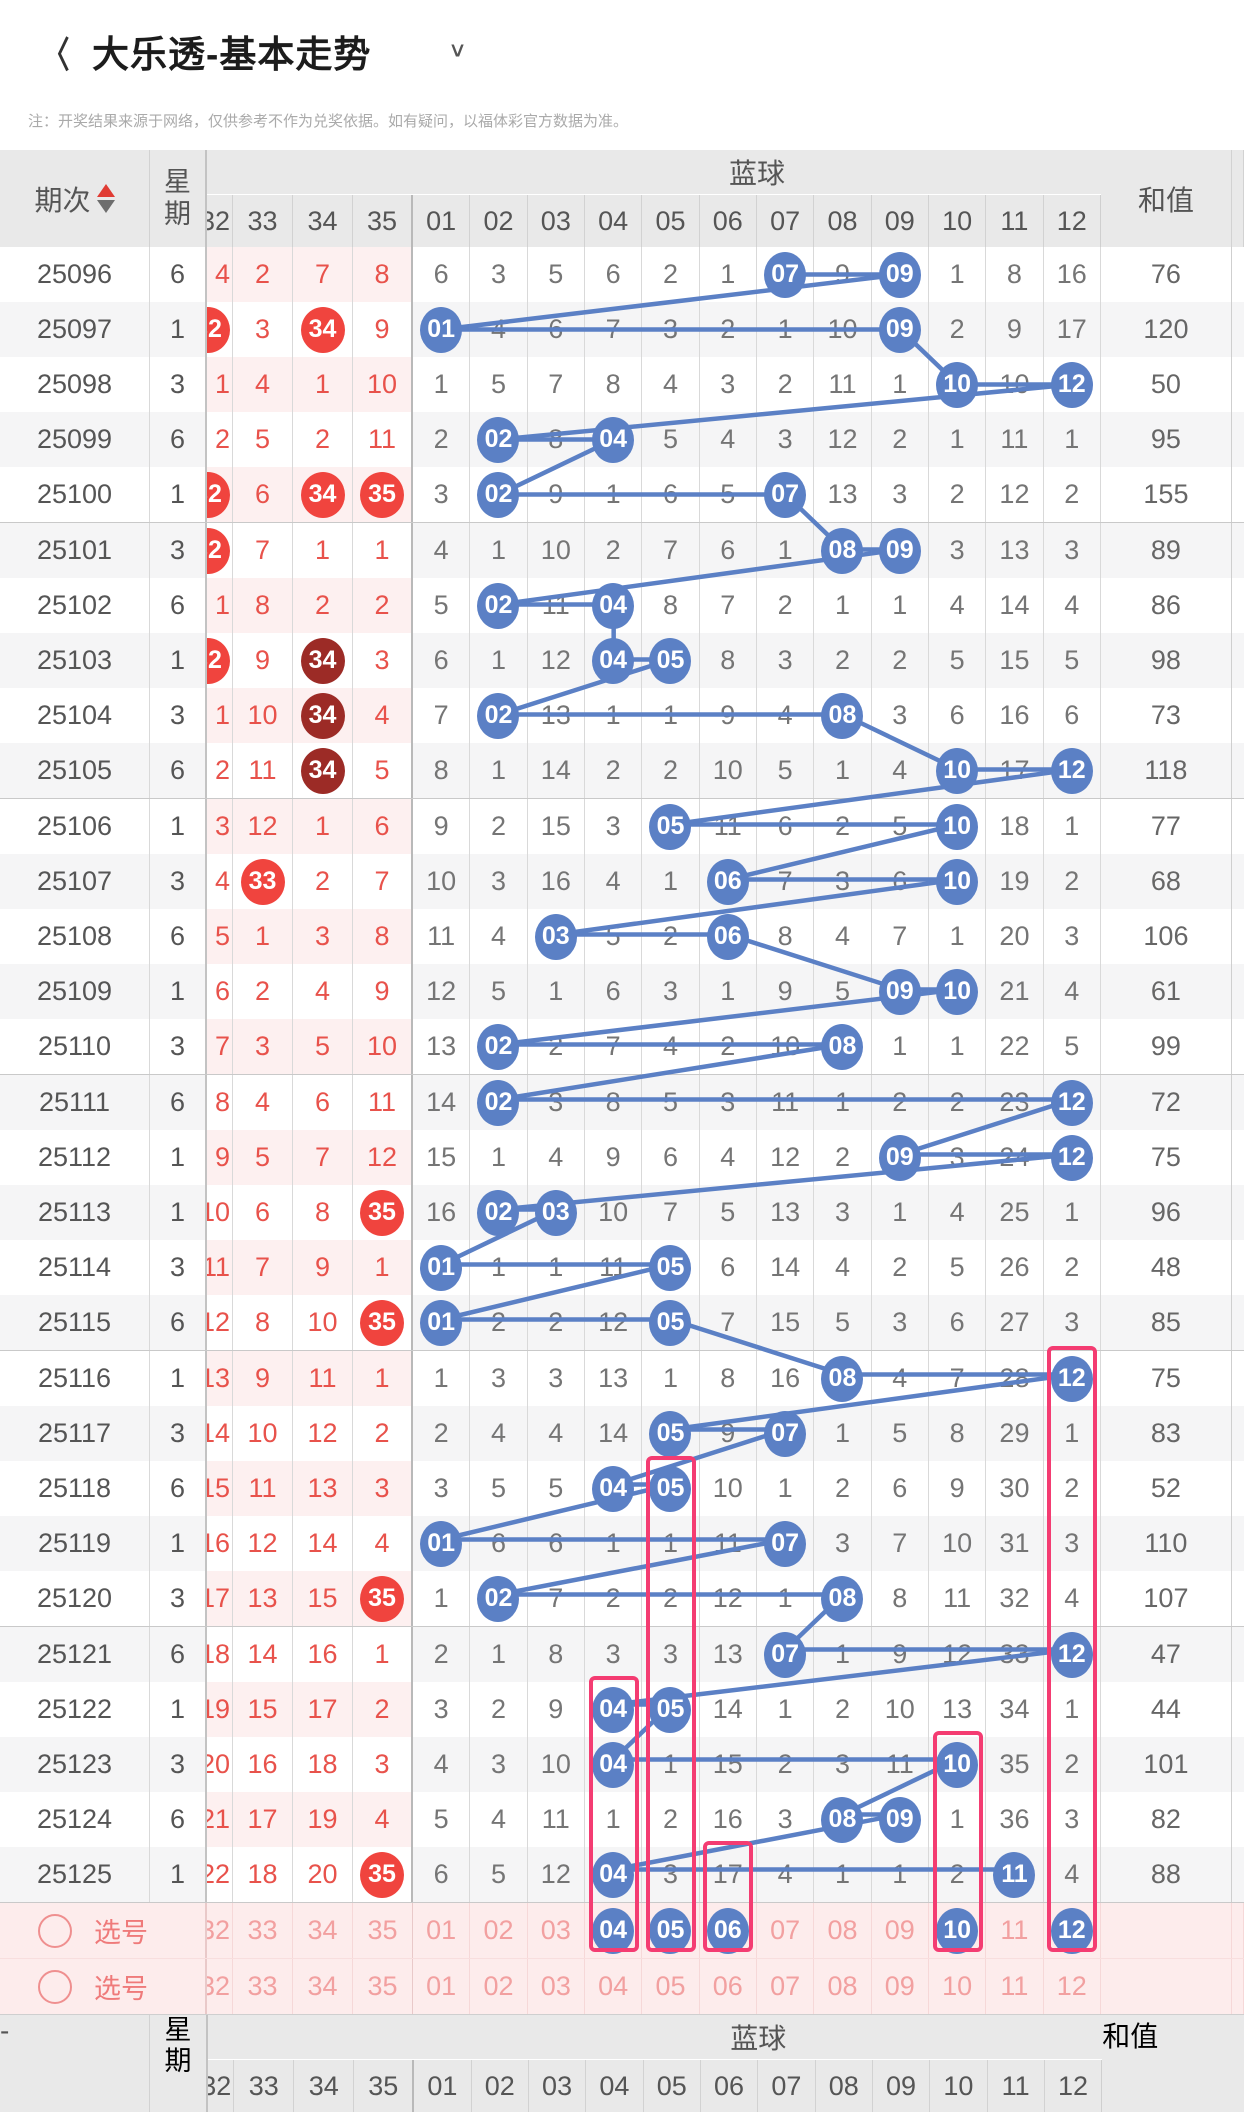 Image resolution: width=1244 pixels, height=2112 pixels. Describe the element at coordinates (263, 1874) in the screenshot. I see `red-cell-33: 18` at that location.